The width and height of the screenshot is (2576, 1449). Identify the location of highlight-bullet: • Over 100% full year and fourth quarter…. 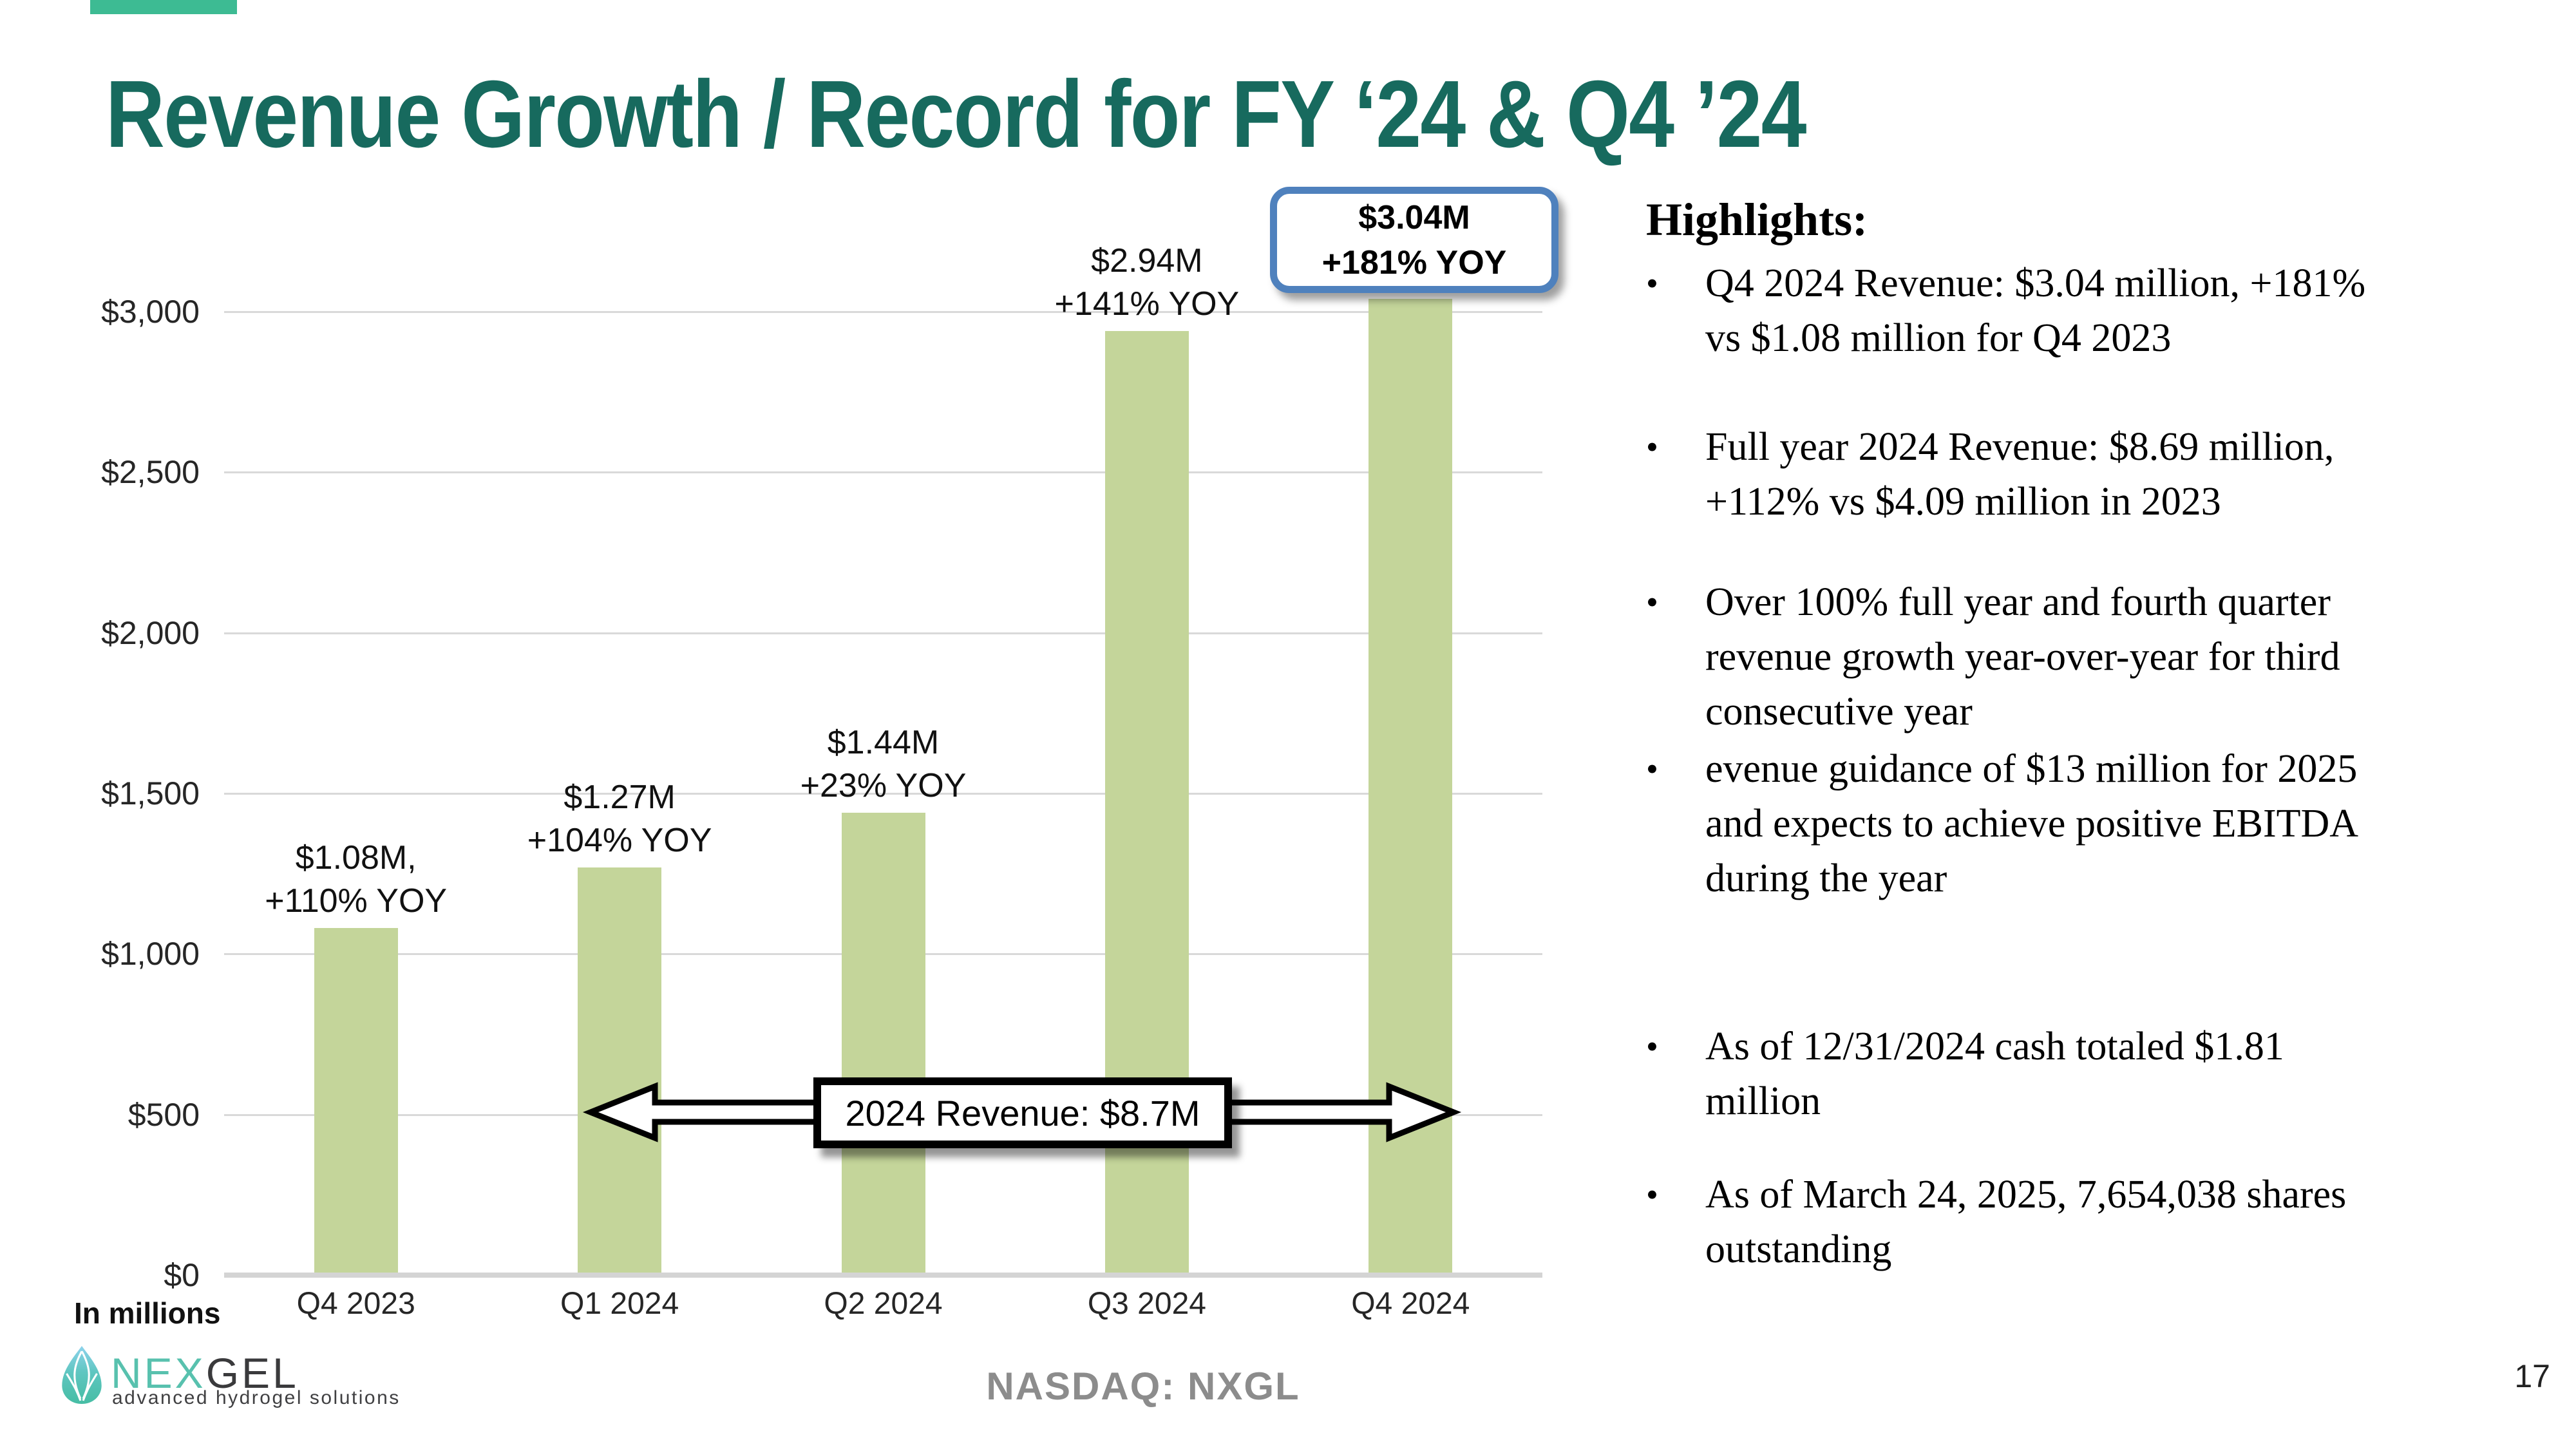
(2097, 657).